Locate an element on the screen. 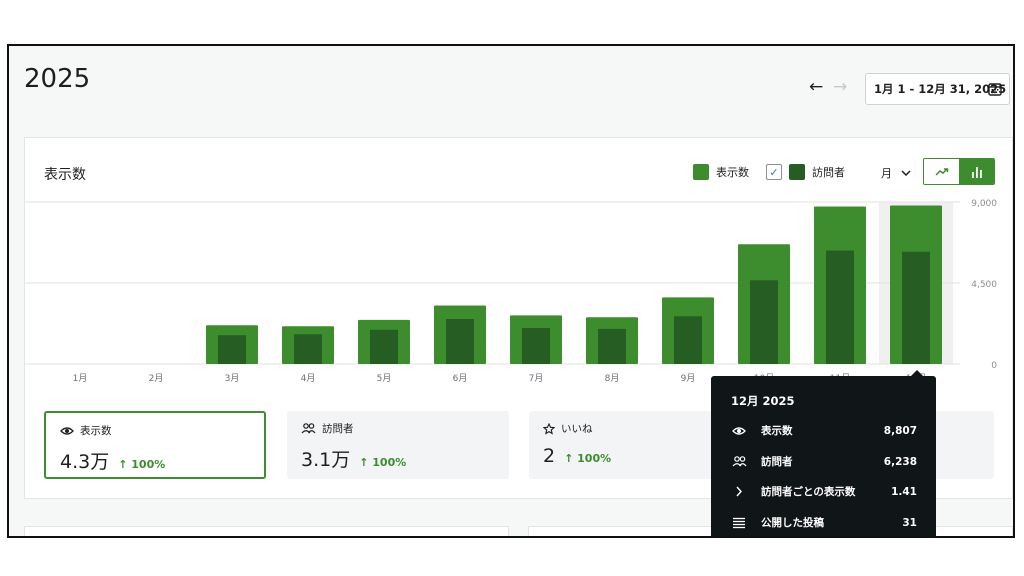 This screenshot has height=576, width=1024. tooltip-views-label: 表示数 is located at coordinates (777, 431).